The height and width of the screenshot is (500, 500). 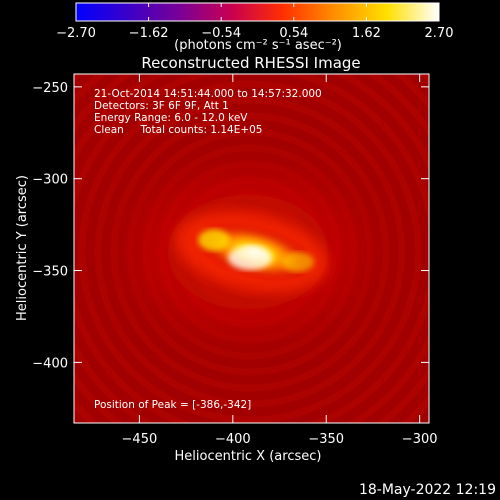 I want to click on colorbar-tick-label: −1.62, so click(x=149, y=33).